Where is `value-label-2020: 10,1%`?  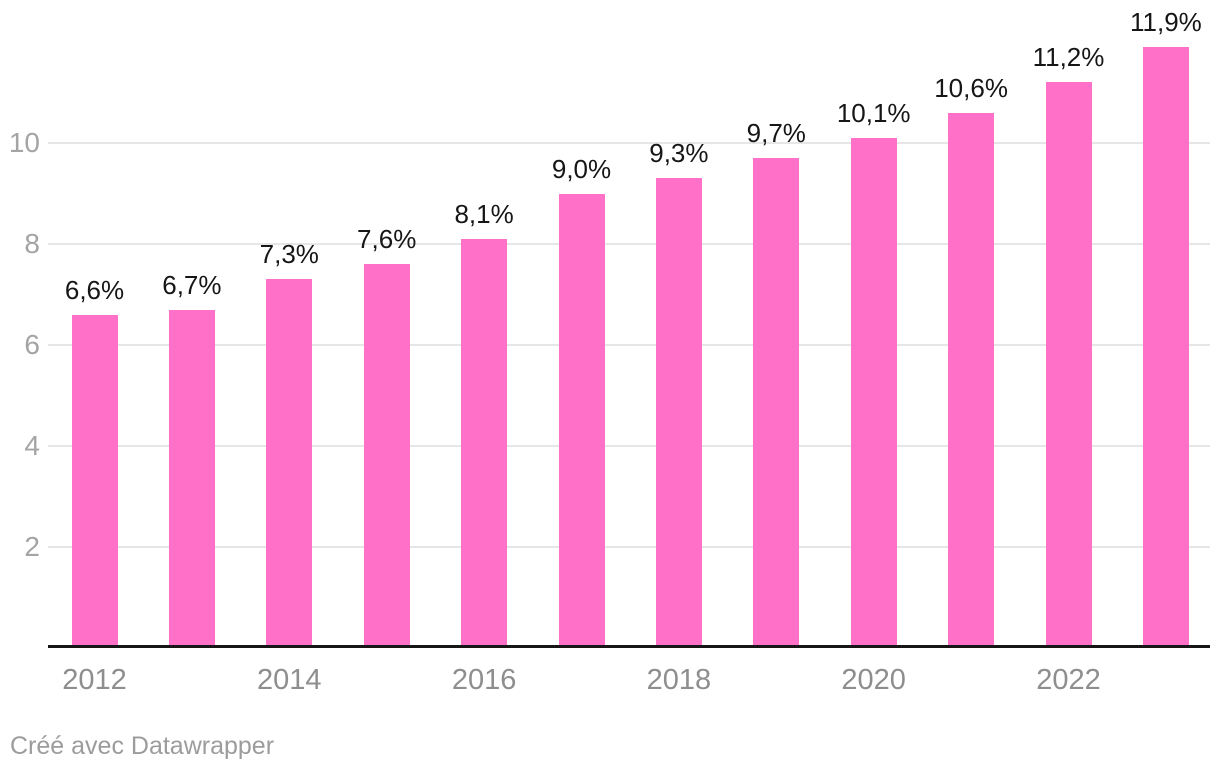 value-label-2020: 10,1% is located at coordinates (873, 112).